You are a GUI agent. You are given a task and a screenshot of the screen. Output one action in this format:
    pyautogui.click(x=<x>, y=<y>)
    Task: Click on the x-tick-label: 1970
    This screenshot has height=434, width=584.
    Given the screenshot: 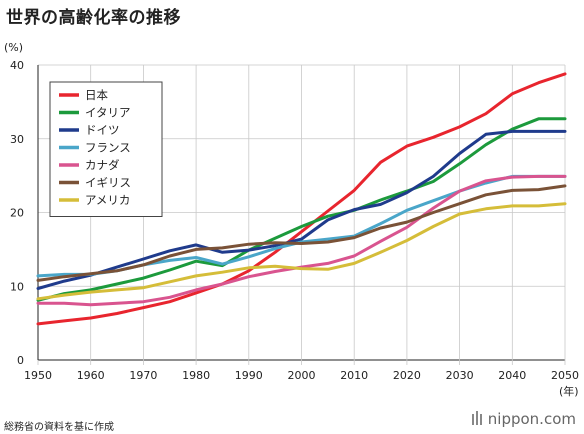 What is the action you would take?
    pyautogui.click(x=143, y=375)
    